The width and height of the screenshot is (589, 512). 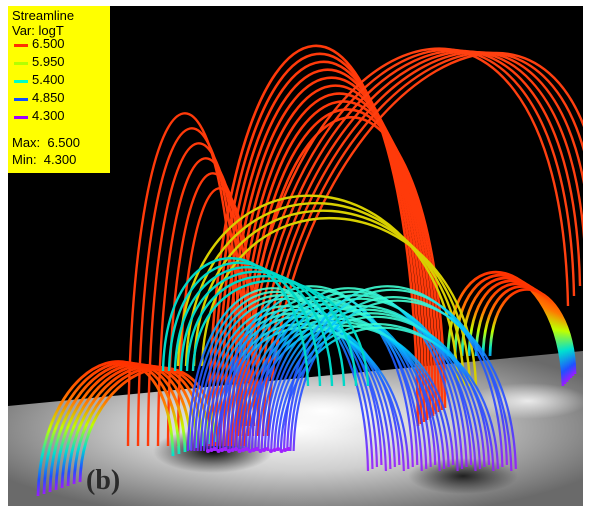 I want to click on panel-label: (b), so click(x=103, y=480).